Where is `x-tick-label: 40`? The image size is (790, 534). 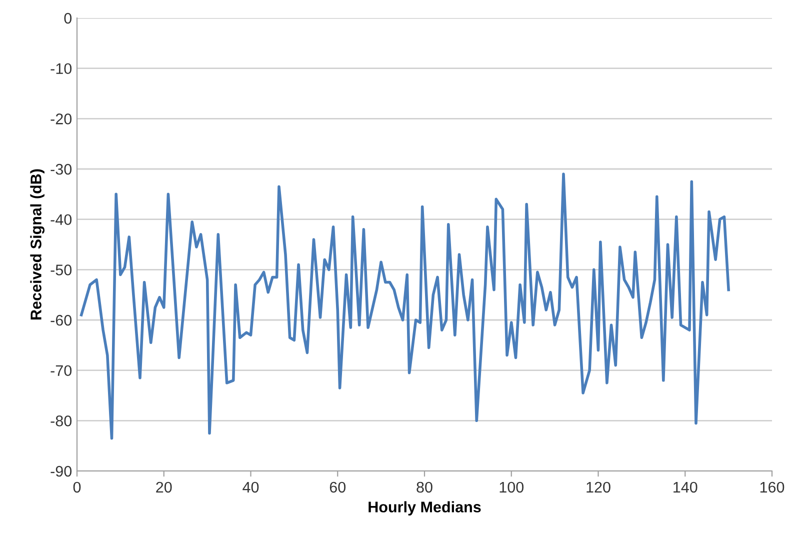 x-tick-label: 40 is located at coordinates (250, 487).